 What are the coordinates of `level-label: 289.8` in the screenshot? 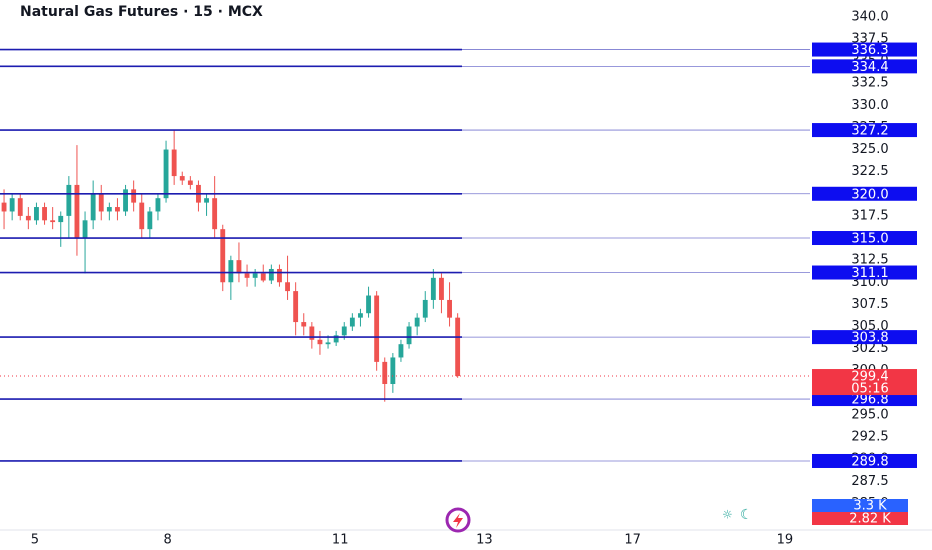 It's located at (869, 461).